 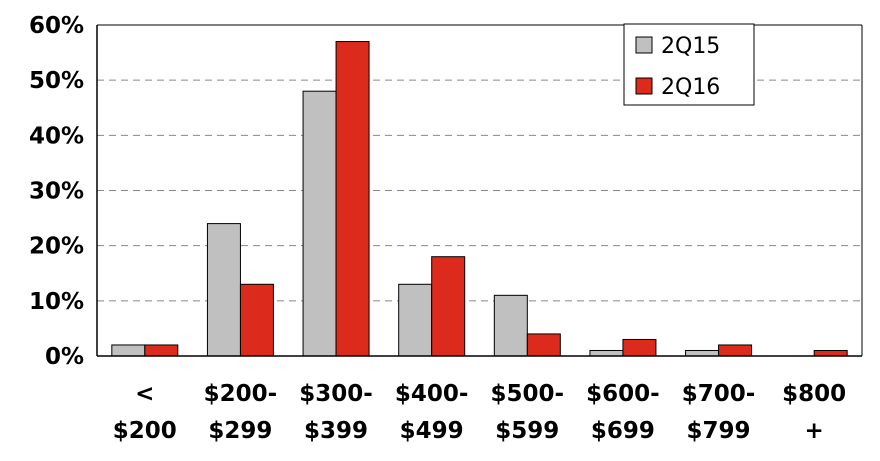 What do you see at coordinates (56, 302) in the screenshot?
I see `y-tick-label: 10%` at bounding box center [56, 302].